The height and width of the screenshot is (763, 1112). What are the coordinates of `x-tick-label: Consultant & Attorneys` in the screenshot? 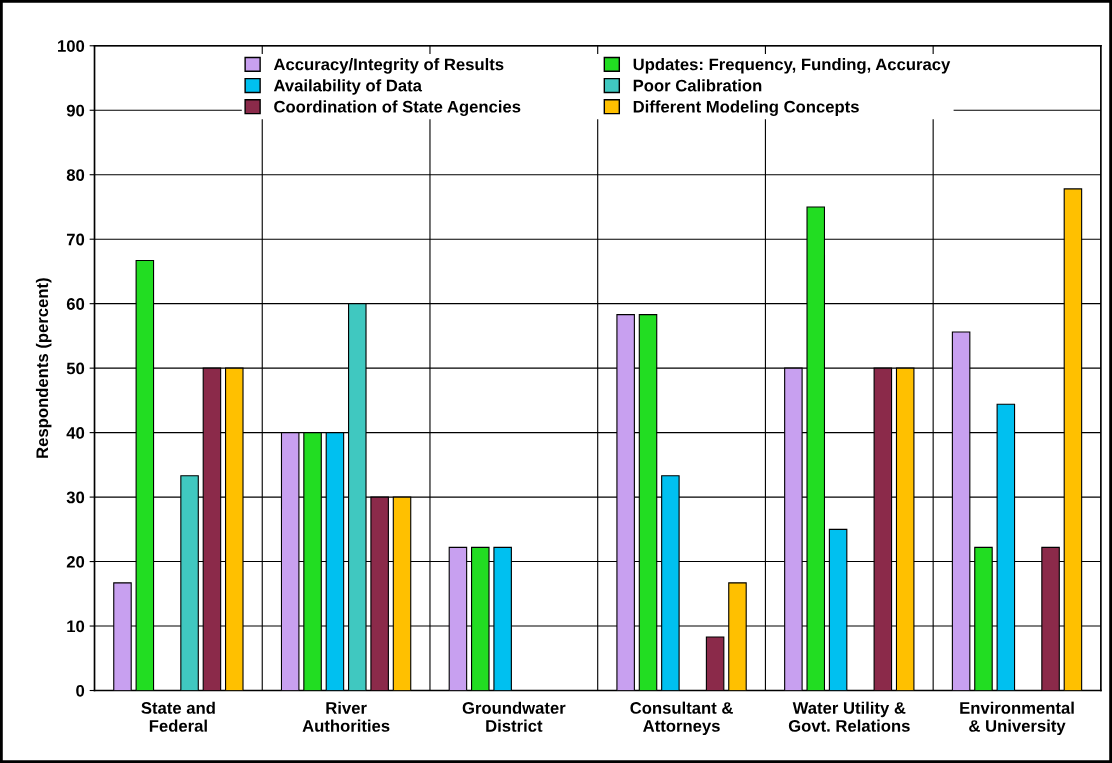 It's located at (681, 718).